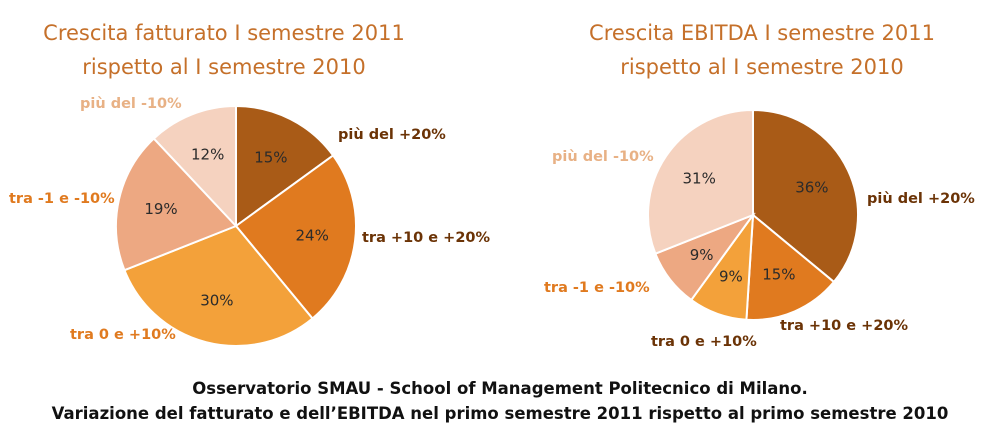 This screenshot has height=443, width=1000. I want to click on chart-title-line-1: Crescita fatturato I semestre 2011, so click(224, 33).